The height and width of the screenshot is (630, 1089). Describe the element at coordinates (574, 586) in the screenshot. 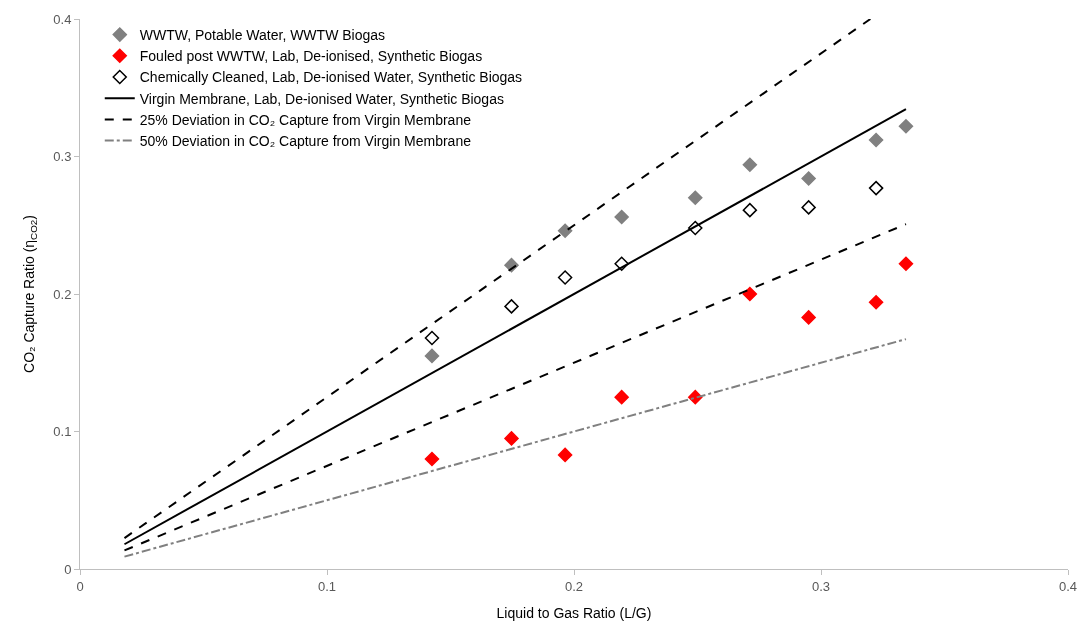

I see `x-tick-label: 0.2` at that location.